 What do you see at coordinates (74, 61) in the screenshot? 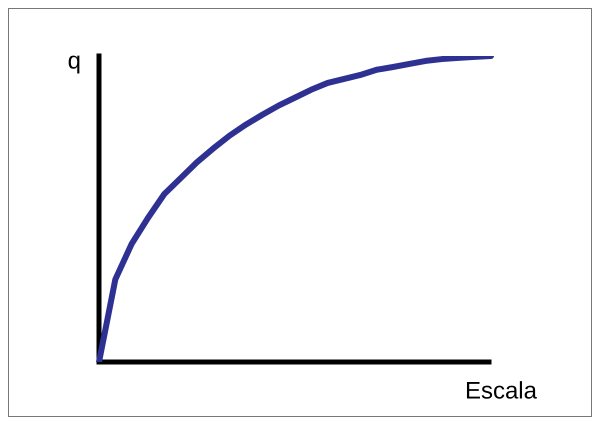
I see `y-axis-title: q` at bounding box center [74, 61].